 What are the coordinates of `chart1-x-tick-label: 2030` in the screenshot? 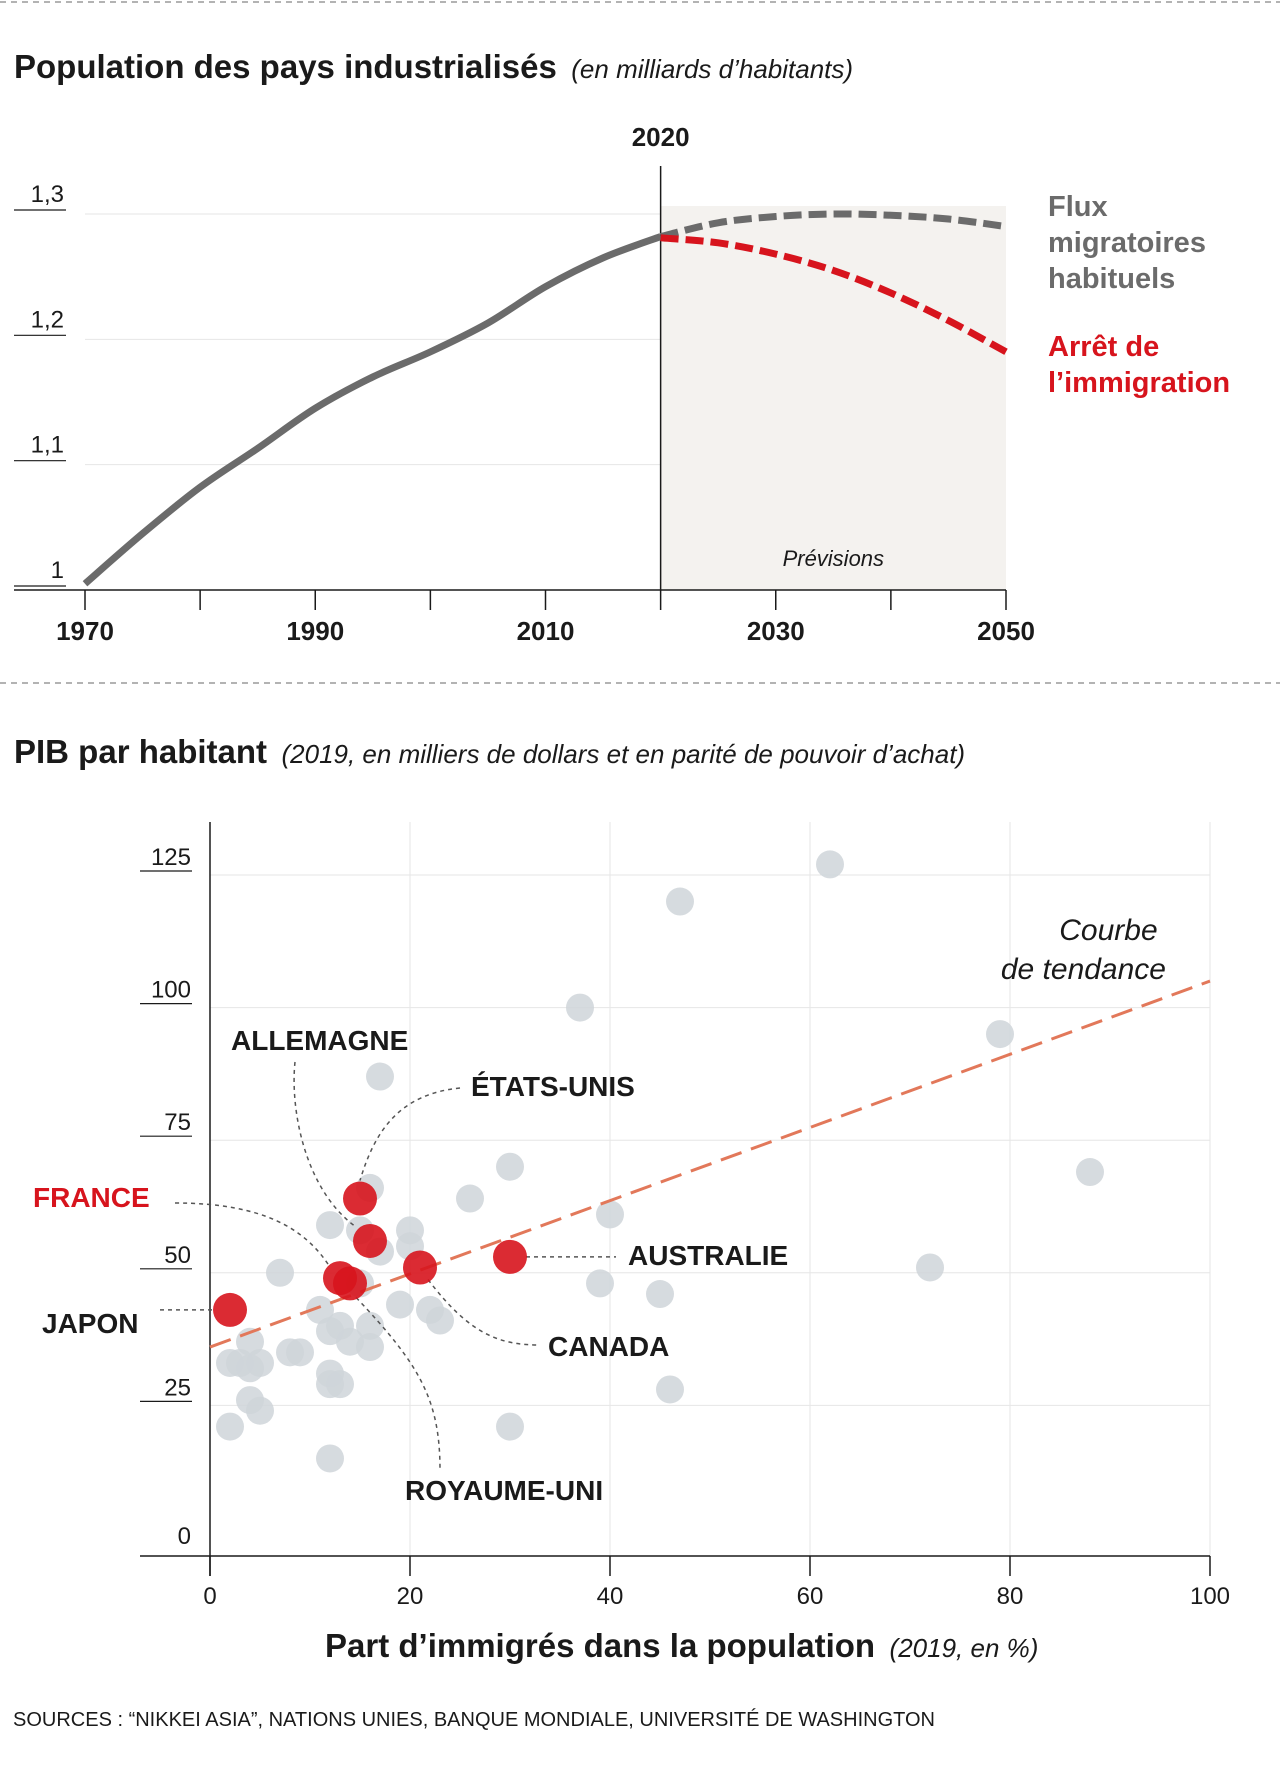 It's located at (776, 631).